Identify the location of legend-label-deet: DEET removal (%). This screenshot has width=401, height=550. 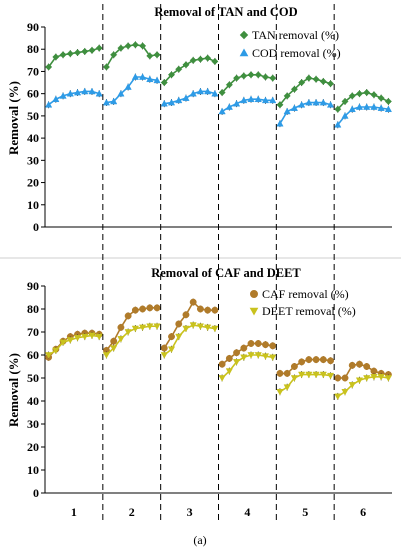
(309, 311).